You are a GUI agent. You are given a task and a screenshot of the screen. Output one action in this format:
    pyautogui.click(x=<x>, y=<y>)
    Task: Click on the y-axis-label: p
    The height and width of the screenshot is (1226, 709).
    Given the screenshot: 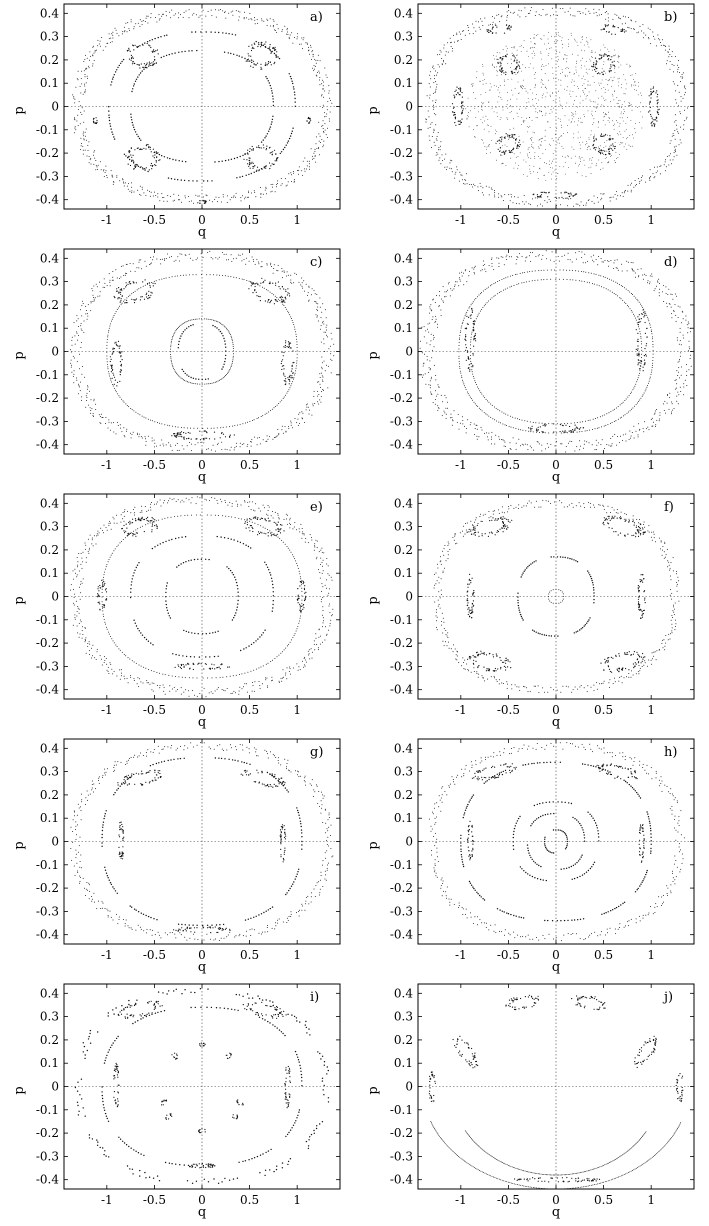 What is the action you would take?
    pyautogui.click(x=19, y=355)
    